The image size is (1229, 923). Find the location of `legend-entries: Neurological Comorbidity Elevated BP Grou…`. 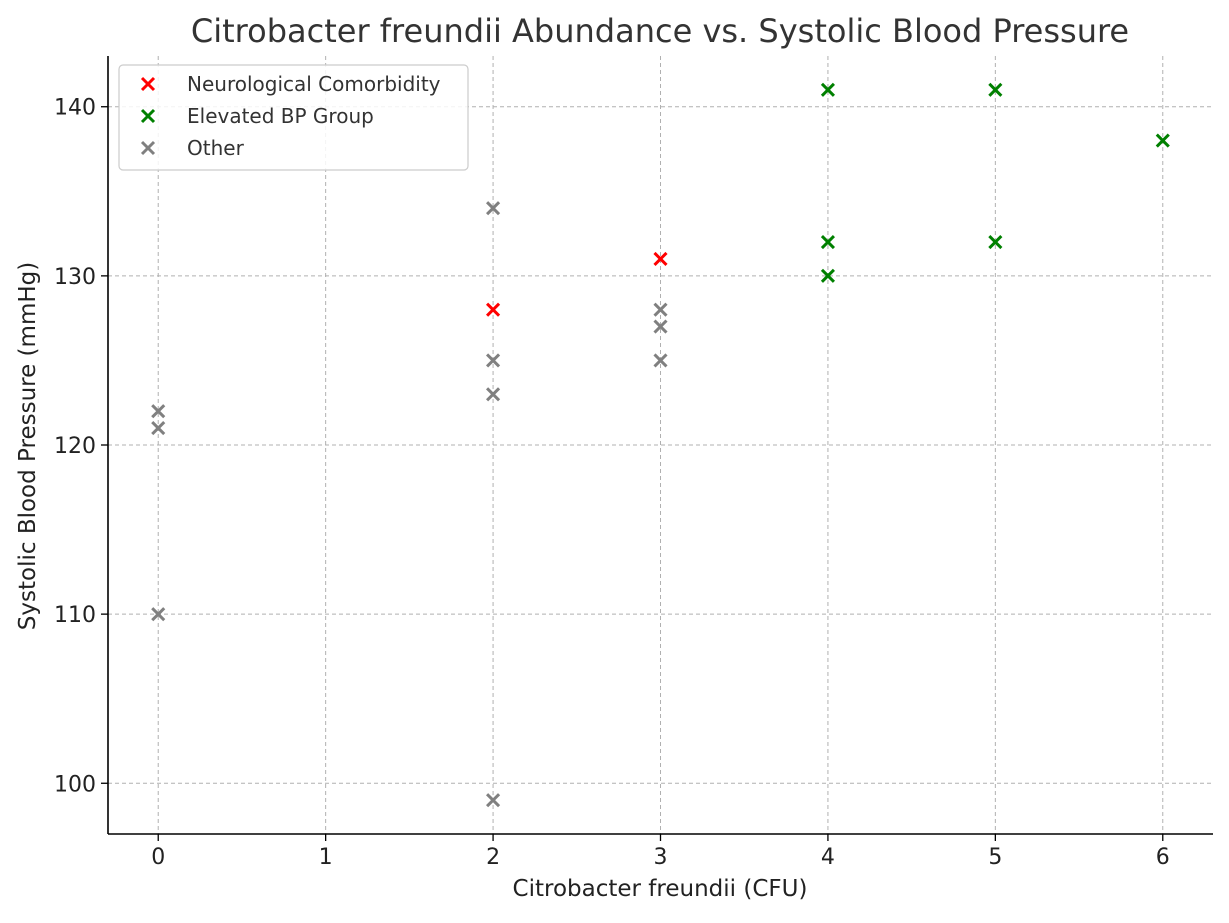

legend-entries: Neurological Comorbidity Elevated BP Grou… is located at coordinates (290, 116).